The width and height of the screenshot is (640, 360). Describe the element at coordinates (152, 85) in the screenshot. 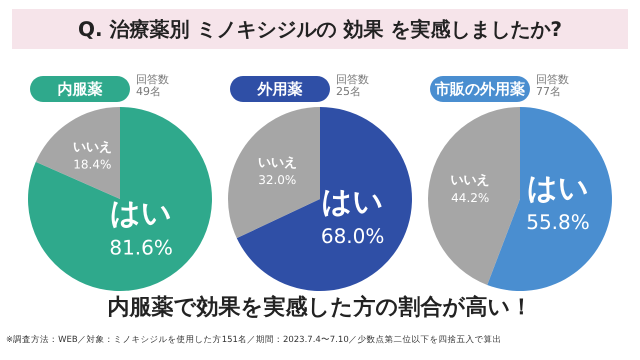

I see `chart-subtitle: 回答数 49名` at that location.